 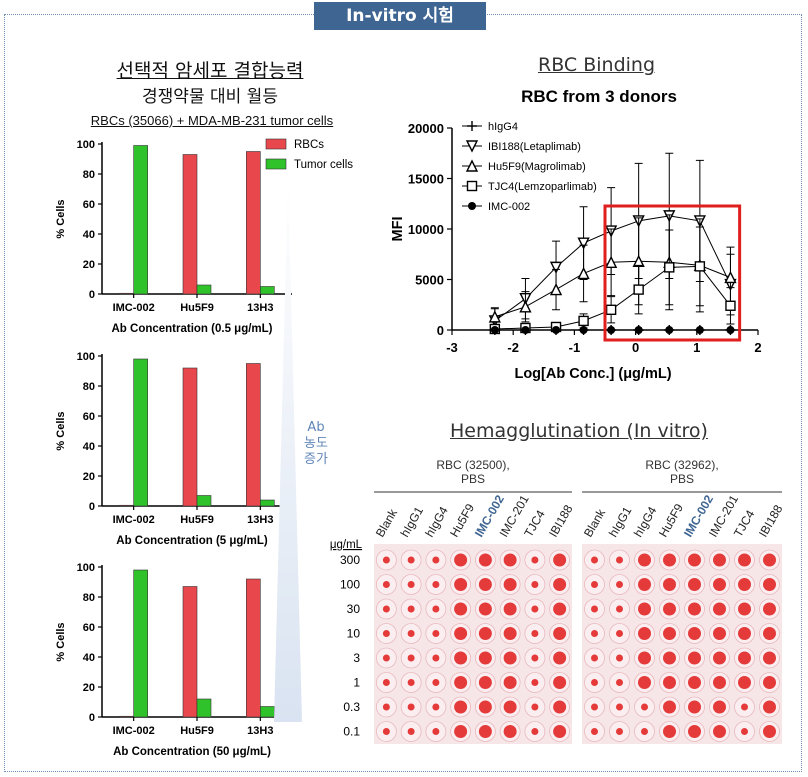 What do you see at coordinates (575, 347) in the screenshot?
I see `x-tick-label: -1` at bounding box center [575, 347].